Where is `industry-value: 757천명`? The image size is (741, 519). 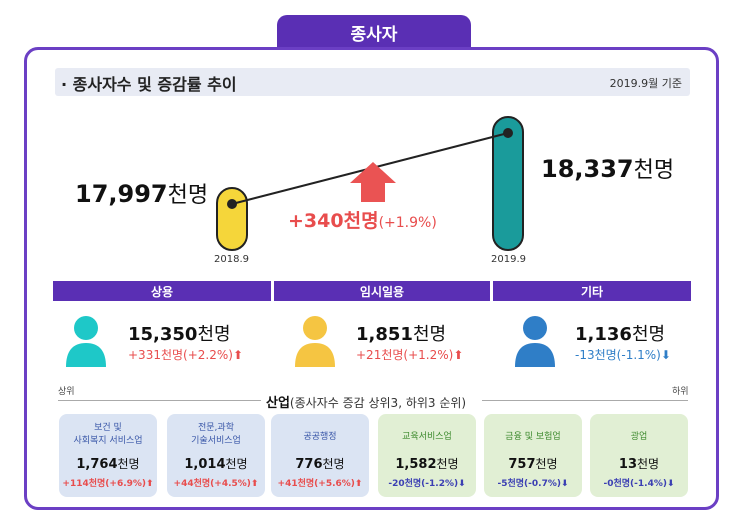
industry-value: 757천명 is located at coordinates (533, 463).